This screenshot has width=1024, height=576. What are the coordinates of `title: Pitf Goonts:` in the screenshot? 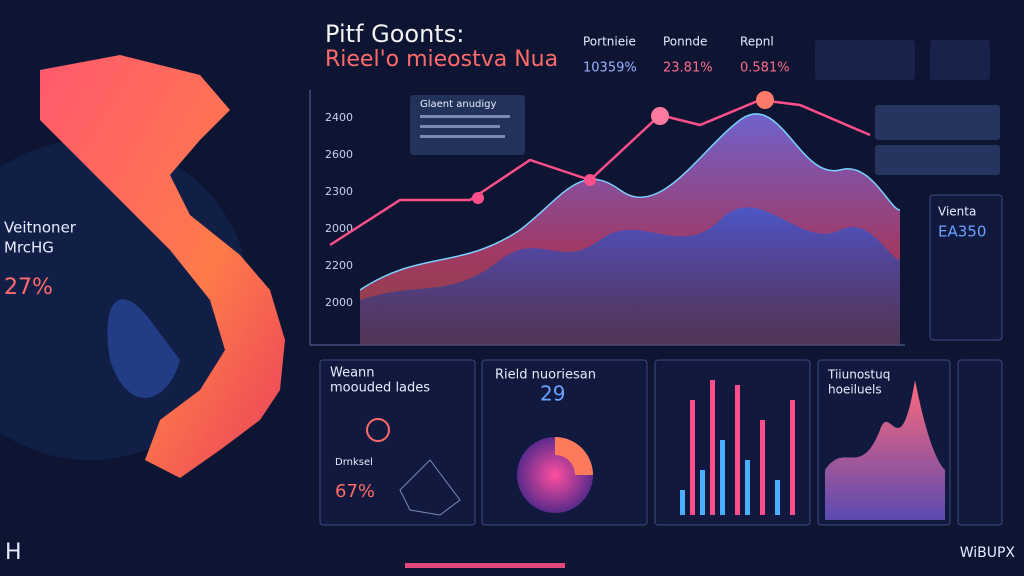 It's located at (394, 34).